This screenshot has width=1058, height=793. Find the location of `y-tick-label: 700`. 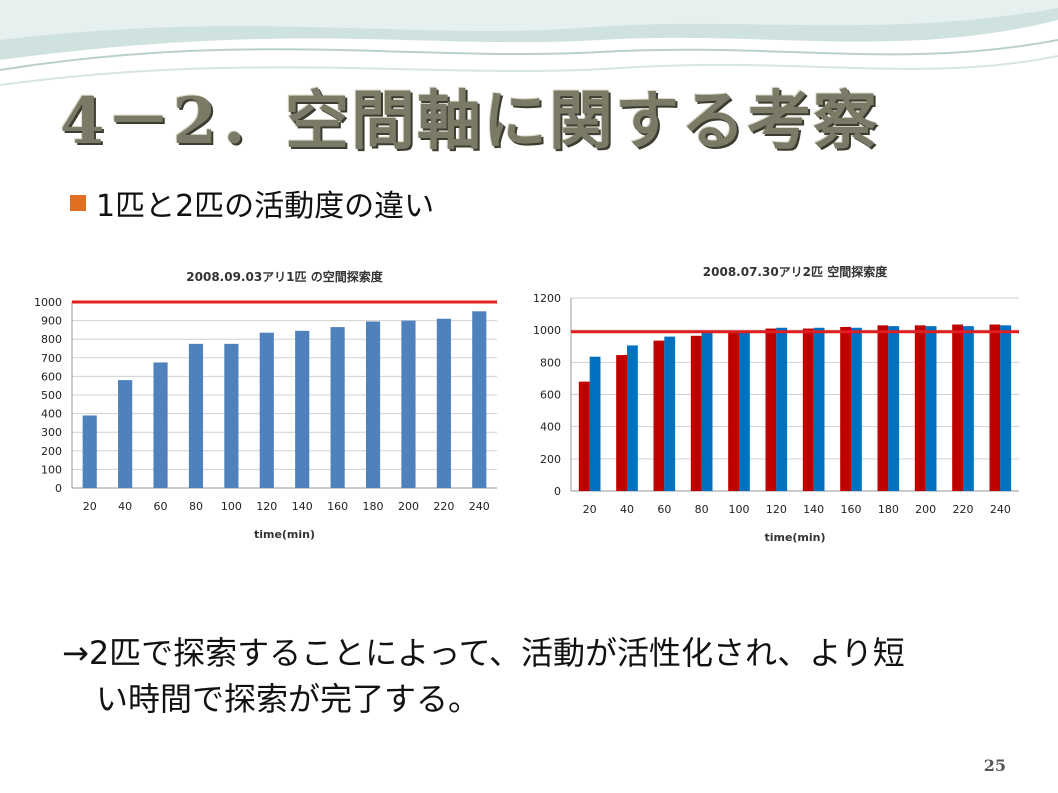

y-tick-label: 700 is located at coordinates (51, 358).